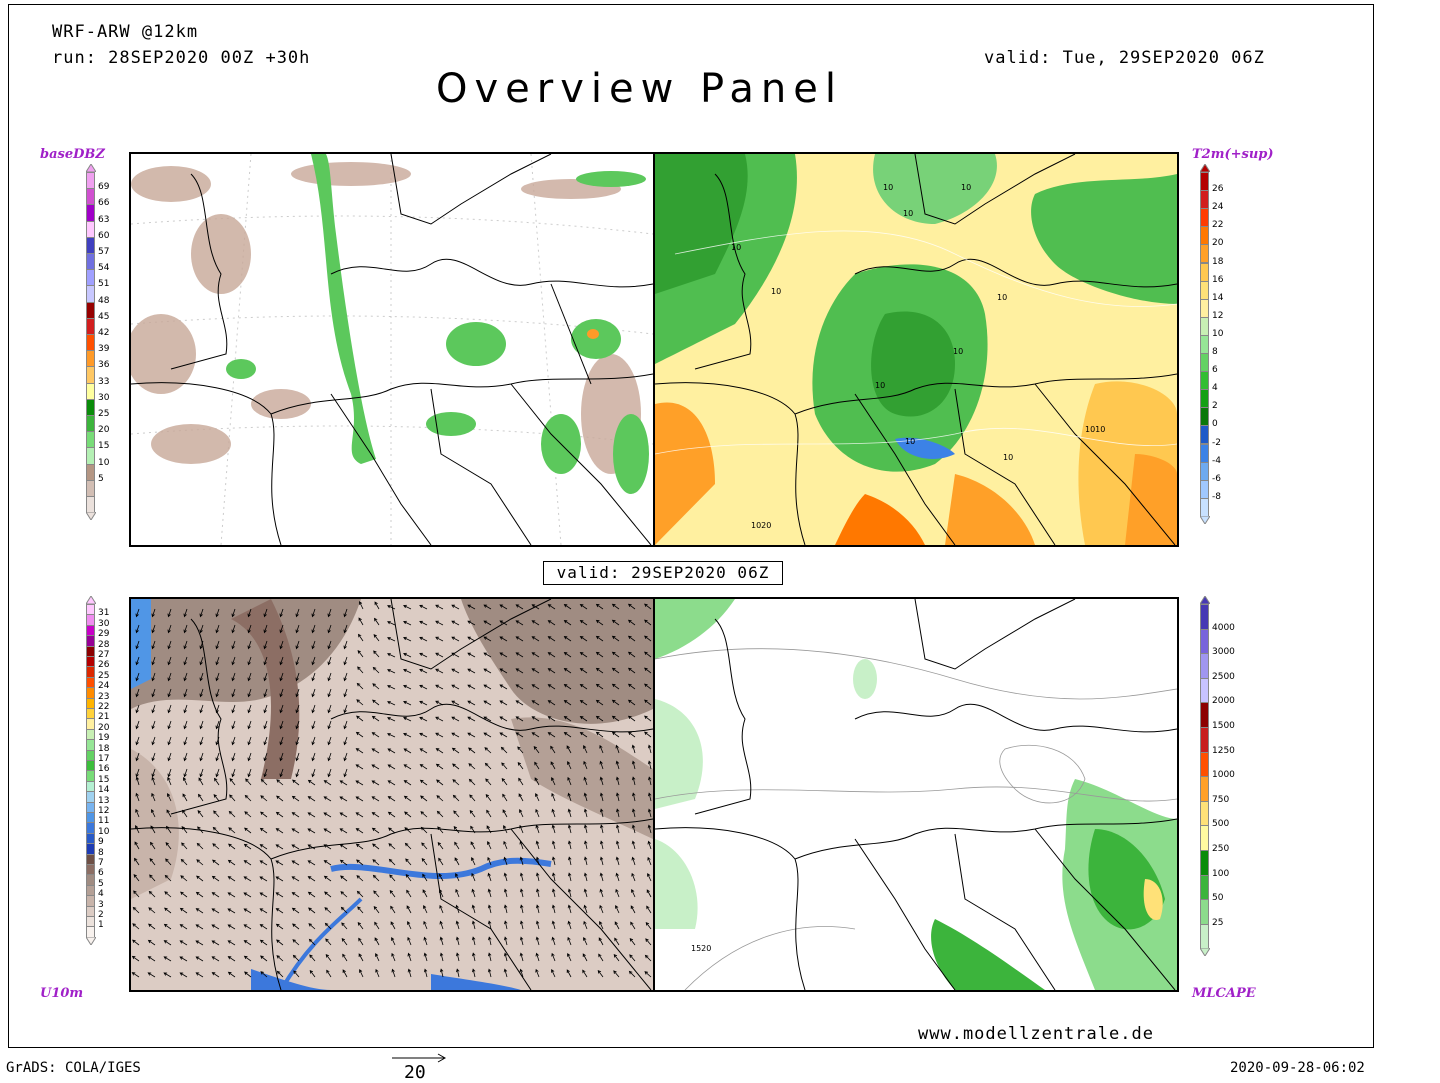  What do you see at coordinates (1216, 460) in the screenshot?
I see `colorbar-label: -4` at bounding box center [1216, 460].